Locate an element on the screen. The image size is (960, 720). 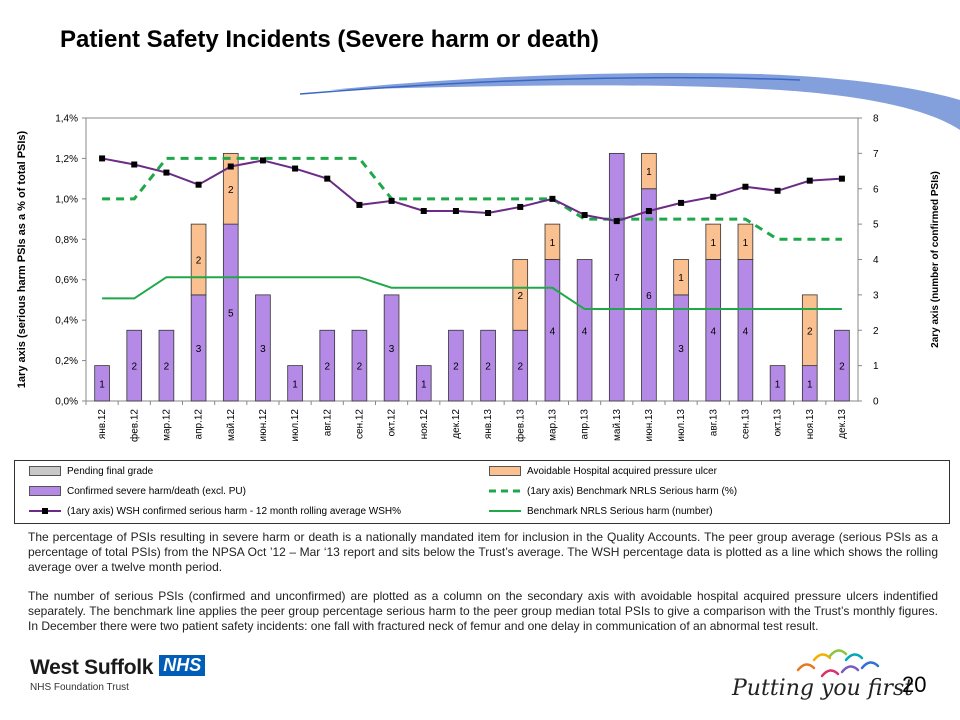
legend-label: Pending final grade is located at coordinates (110, 471).